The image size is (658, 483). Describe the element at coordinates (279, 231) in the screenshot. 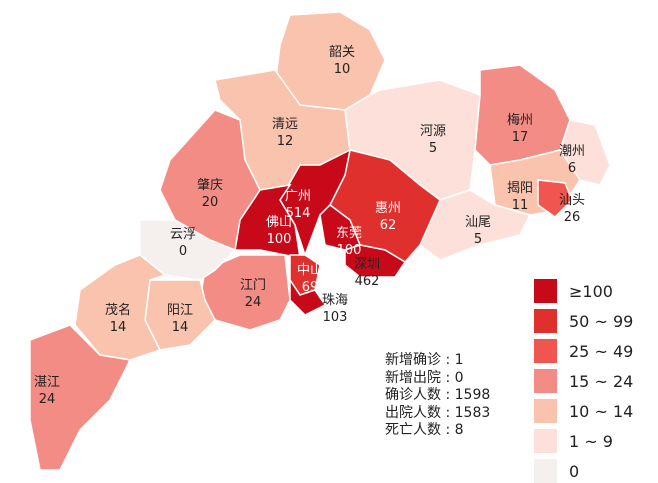

I see `region-label: 佛山 100` at that location.